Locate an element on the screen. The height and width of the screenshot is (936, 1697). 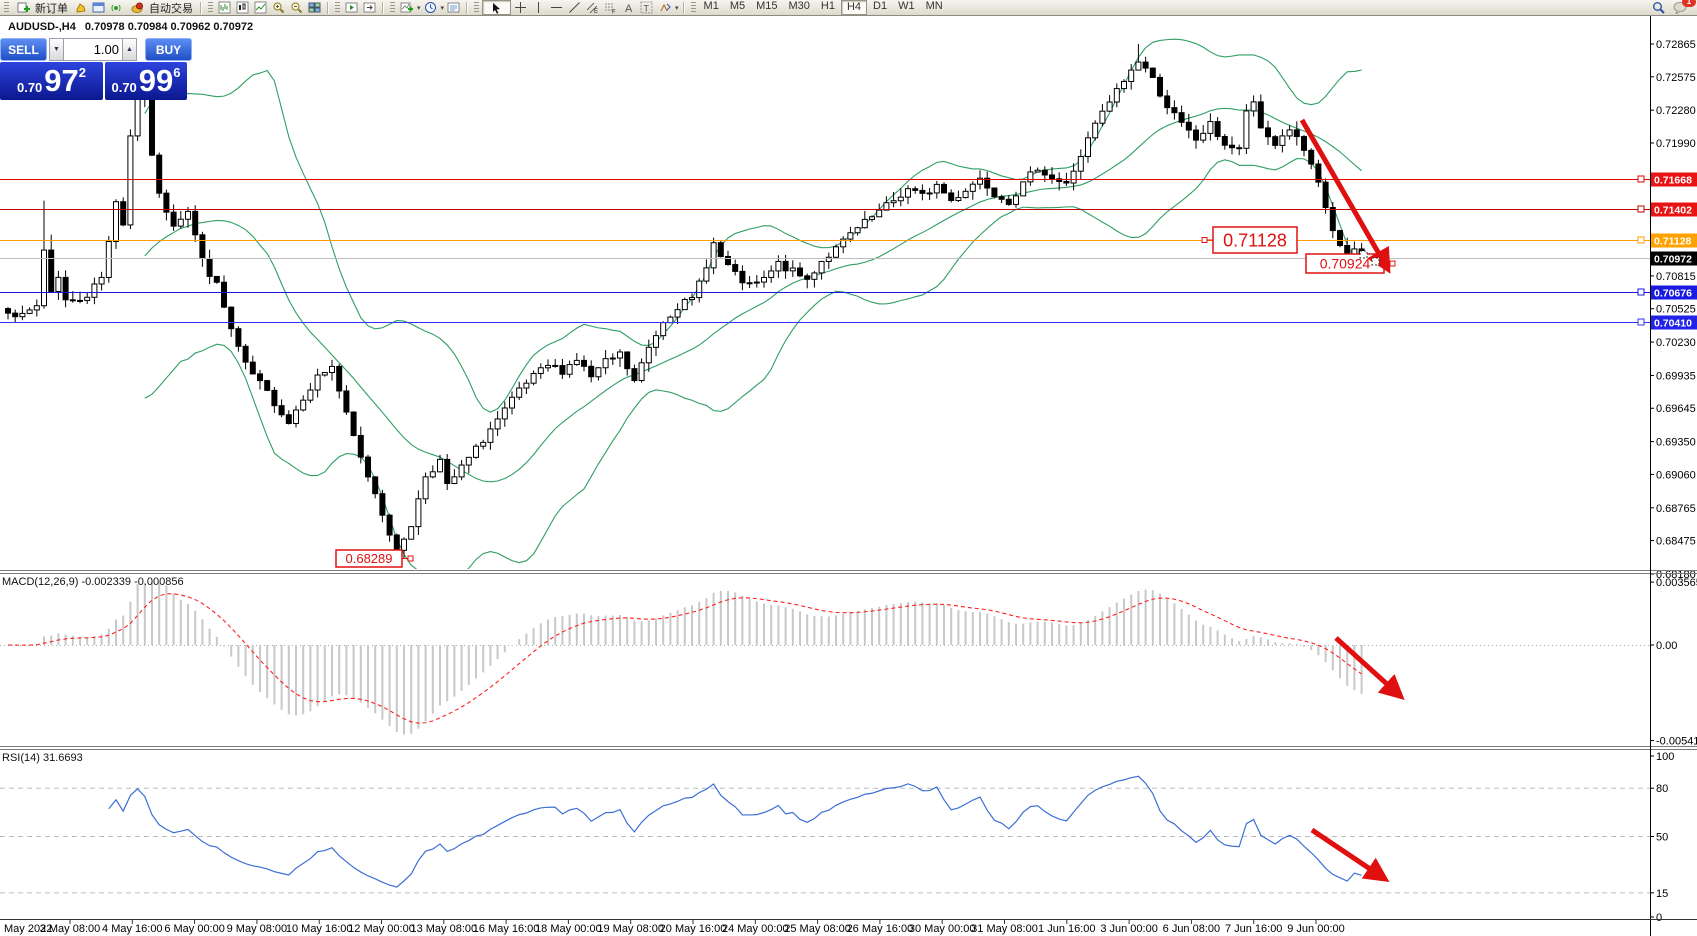
time-axis-label: 10 May 16:00 is located at coordinates (319, 929).